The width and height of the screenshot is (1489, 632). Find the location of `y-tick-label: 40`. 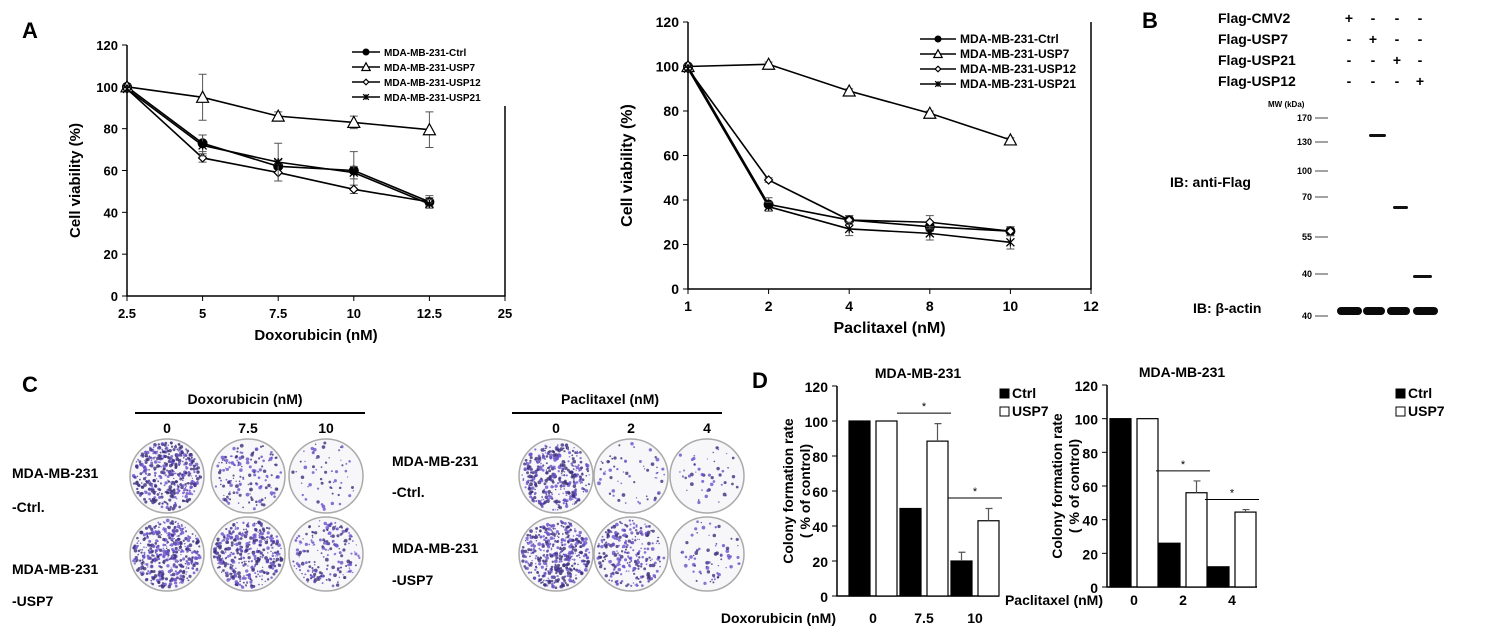

y-tick-label: 40 is located at coordinates (671, 200).